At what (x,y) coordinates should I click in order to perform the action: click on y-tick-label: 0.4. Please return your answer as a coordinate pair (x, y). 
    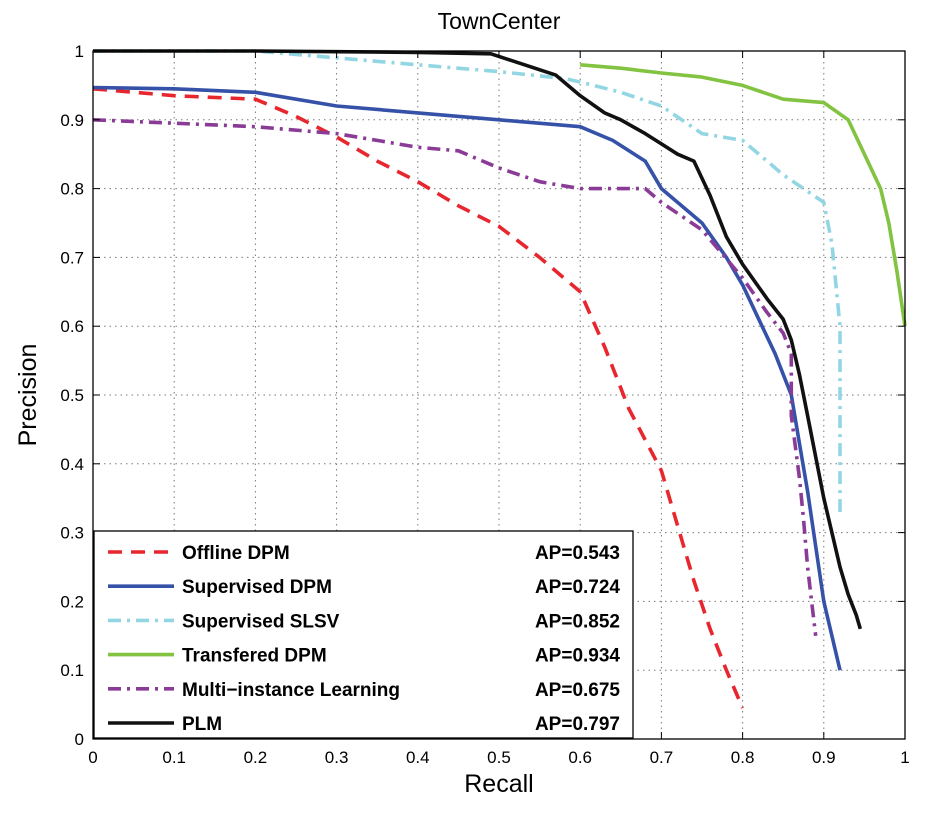
    Looking at the image, I should click on (72, 464).